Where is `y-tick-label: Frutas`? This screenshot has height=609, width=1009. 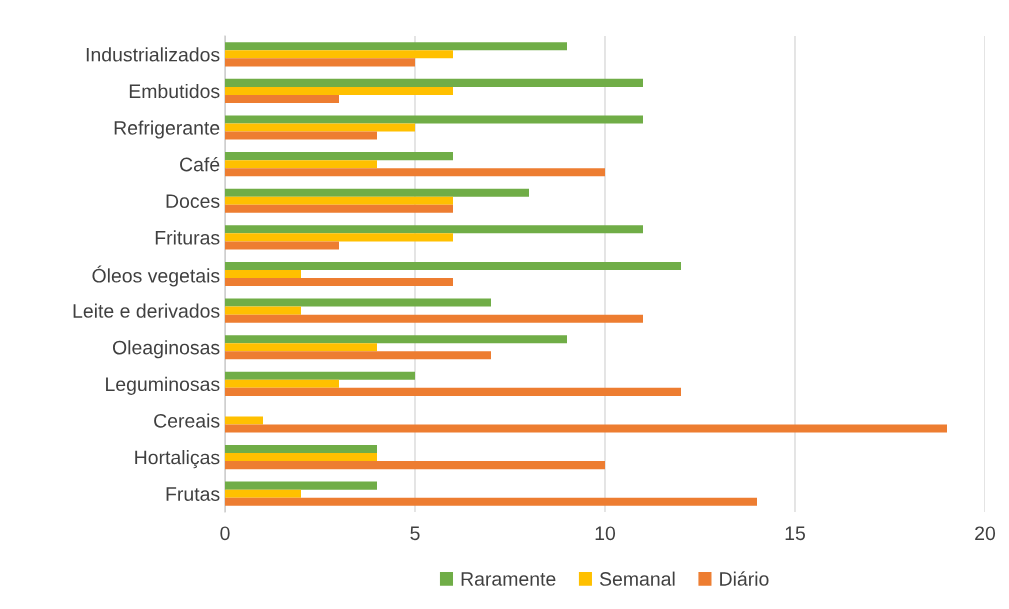
y-tick-label: Frutas is located at coordinates (193, 494).